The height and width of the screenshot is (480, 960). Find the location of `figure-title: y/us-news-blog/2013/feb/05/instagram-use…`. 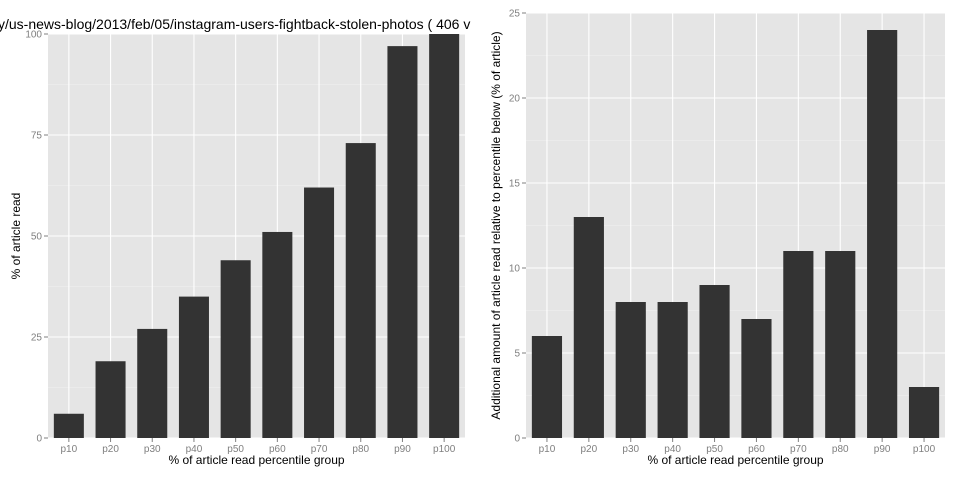

figure-title: y/us-news-blog/2013/feb/05/instagram-use… is located at coordinates (235, 24).